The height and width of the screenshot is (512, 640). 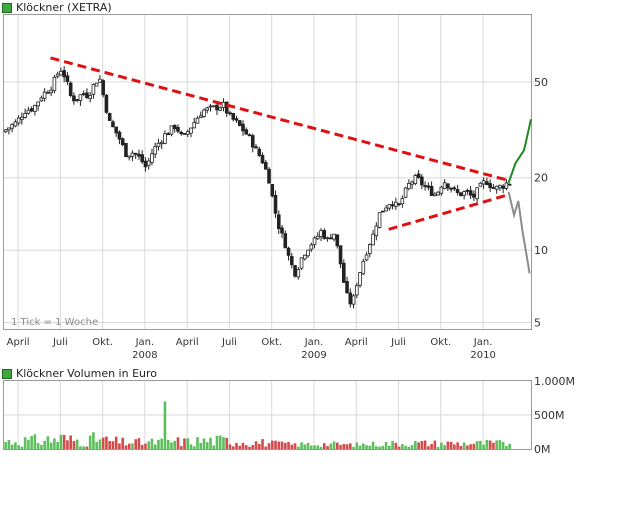 What do you see at coordinates (554, 415) in the screenshot?
I see `volume-y-axis: 1.000M 500M 0M` at bounding box center [554, 415].